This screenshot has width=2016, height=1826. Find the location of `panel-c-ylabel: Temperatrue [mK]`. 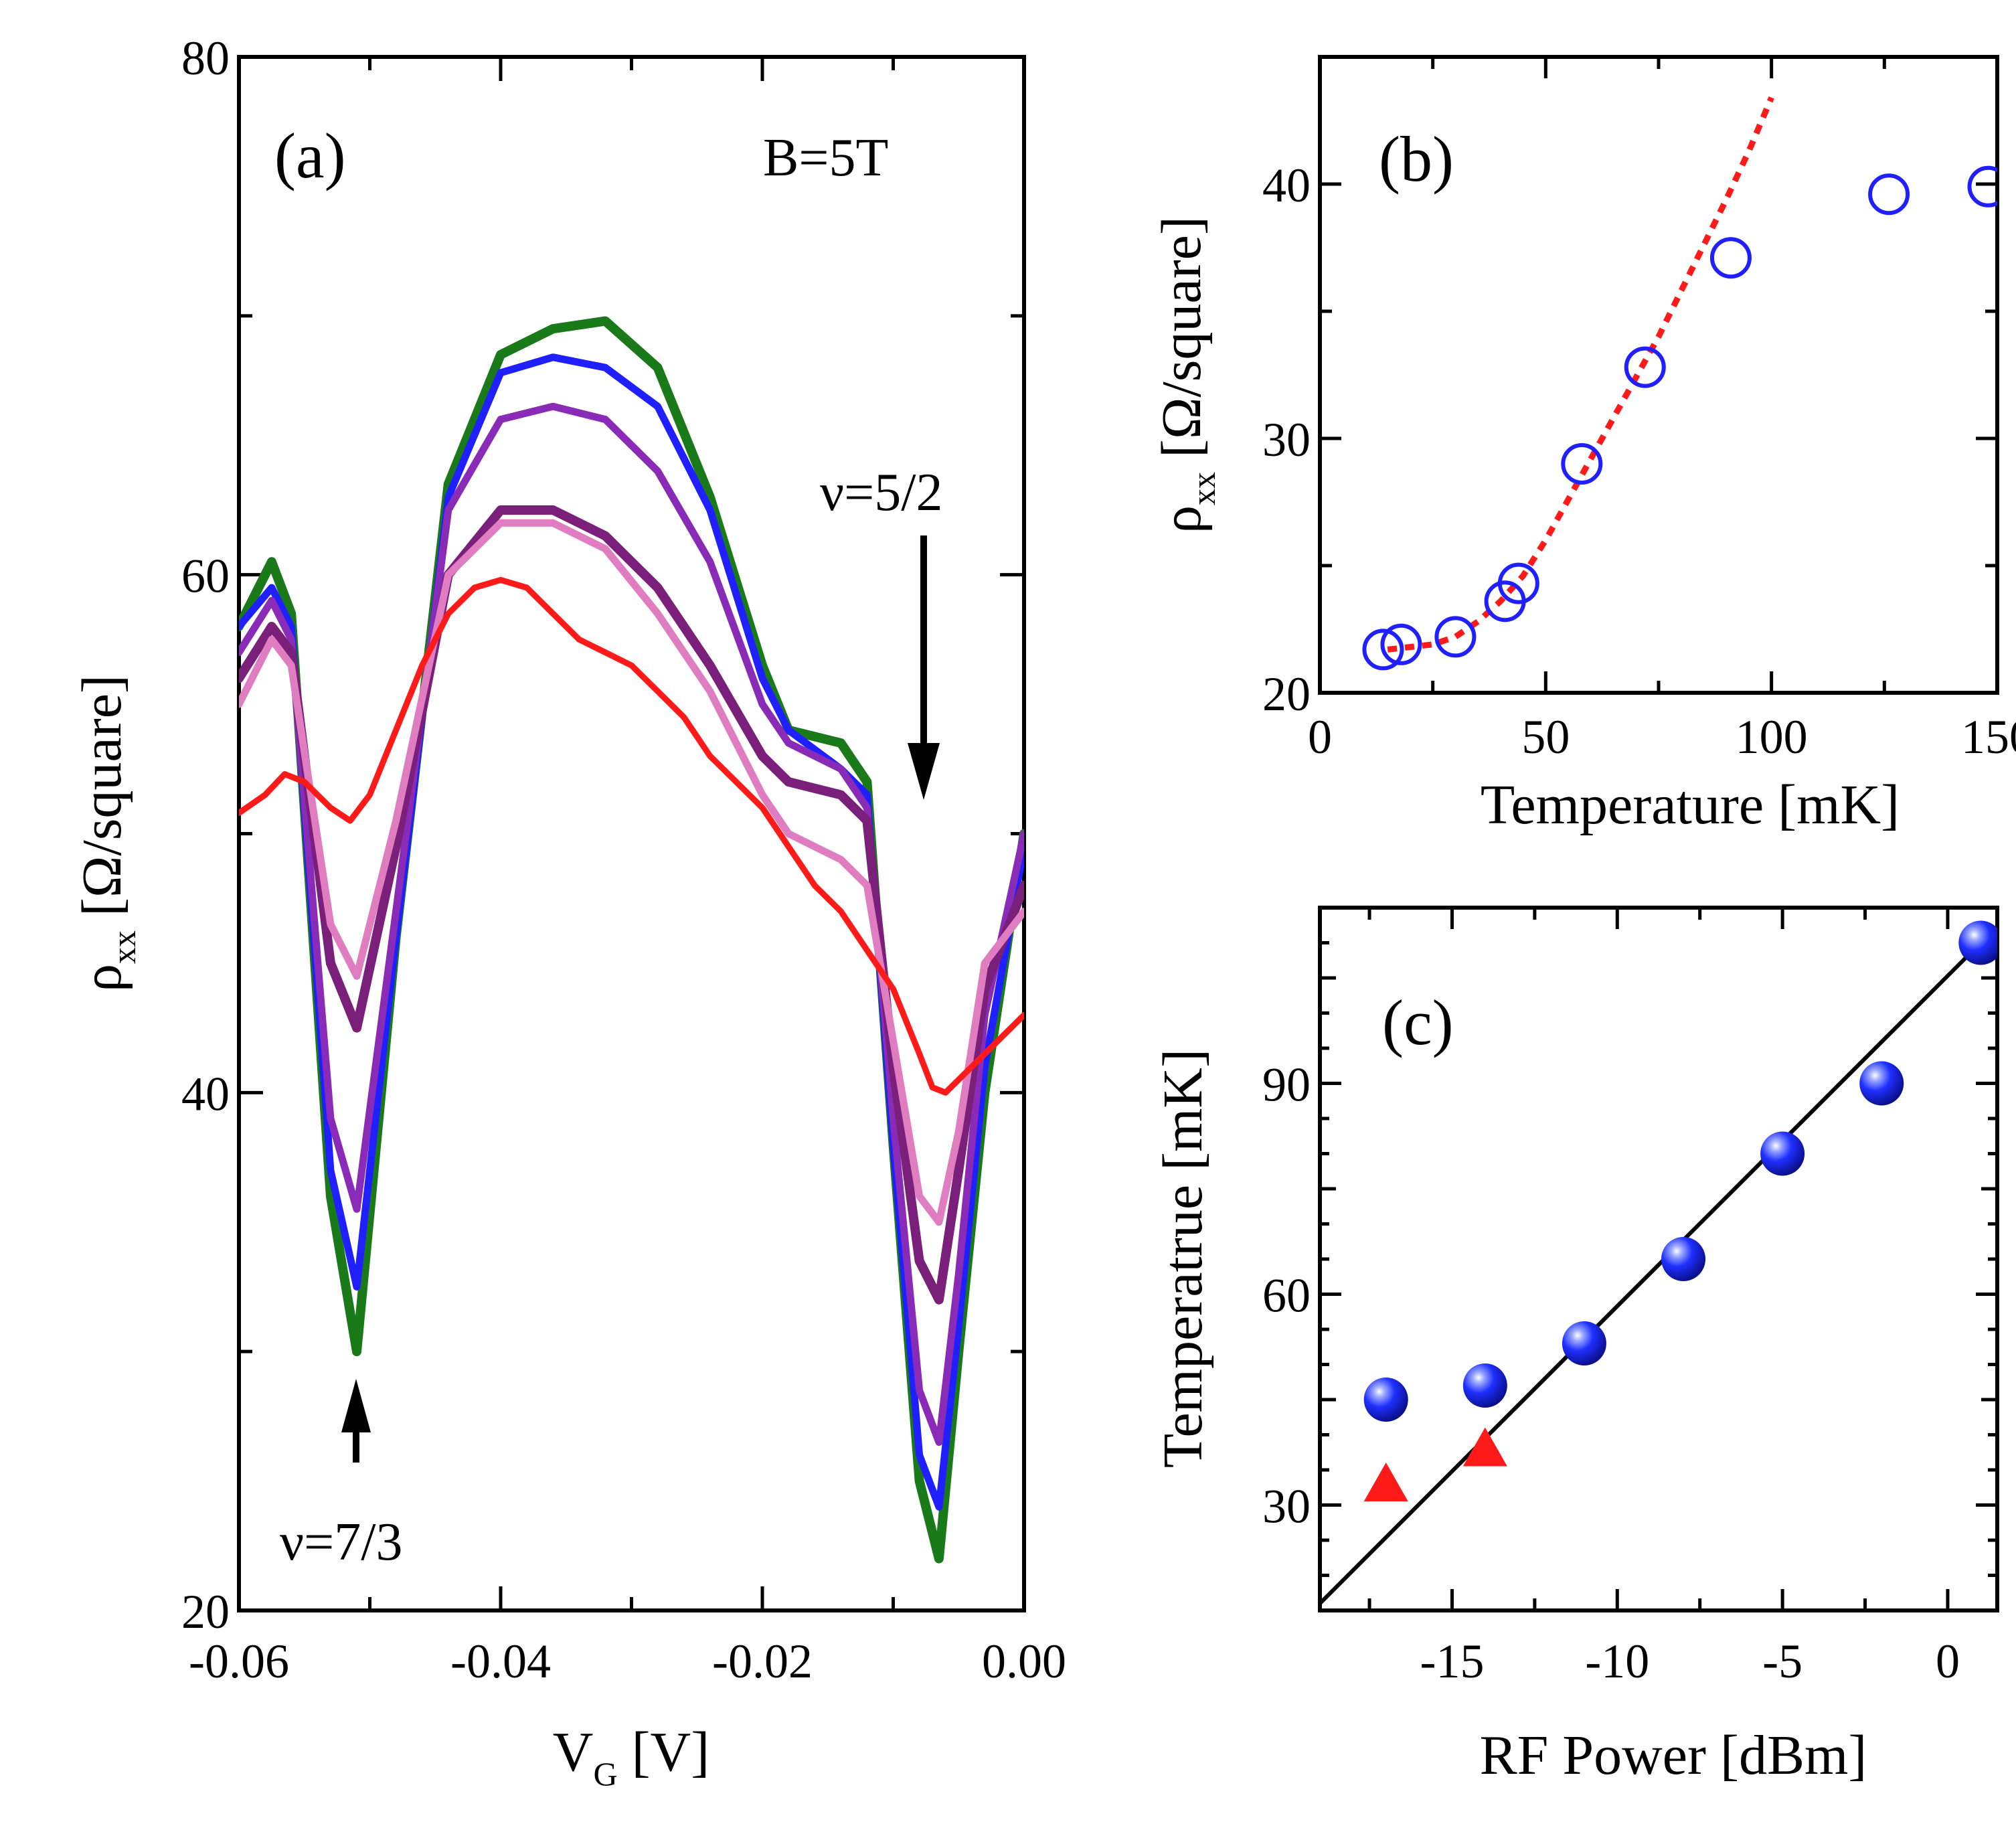

panel-c-ylabel: Temperatrue [mK] is located at coordinates (1183, 1258).